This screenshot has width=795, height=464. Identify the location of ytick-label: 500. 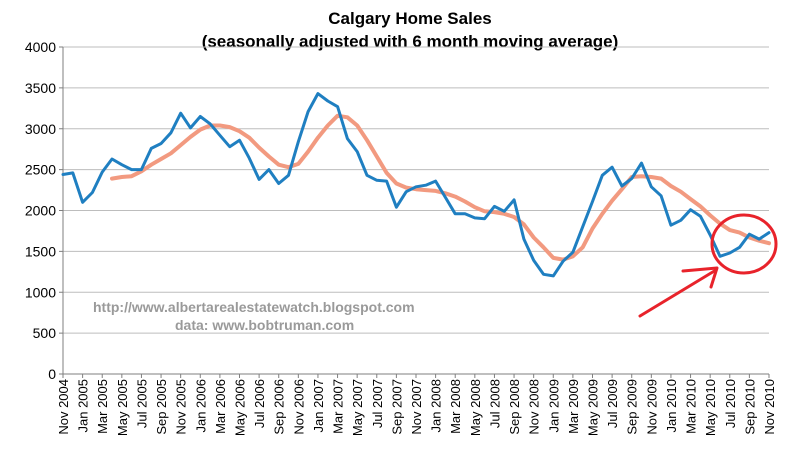
(45, 333).